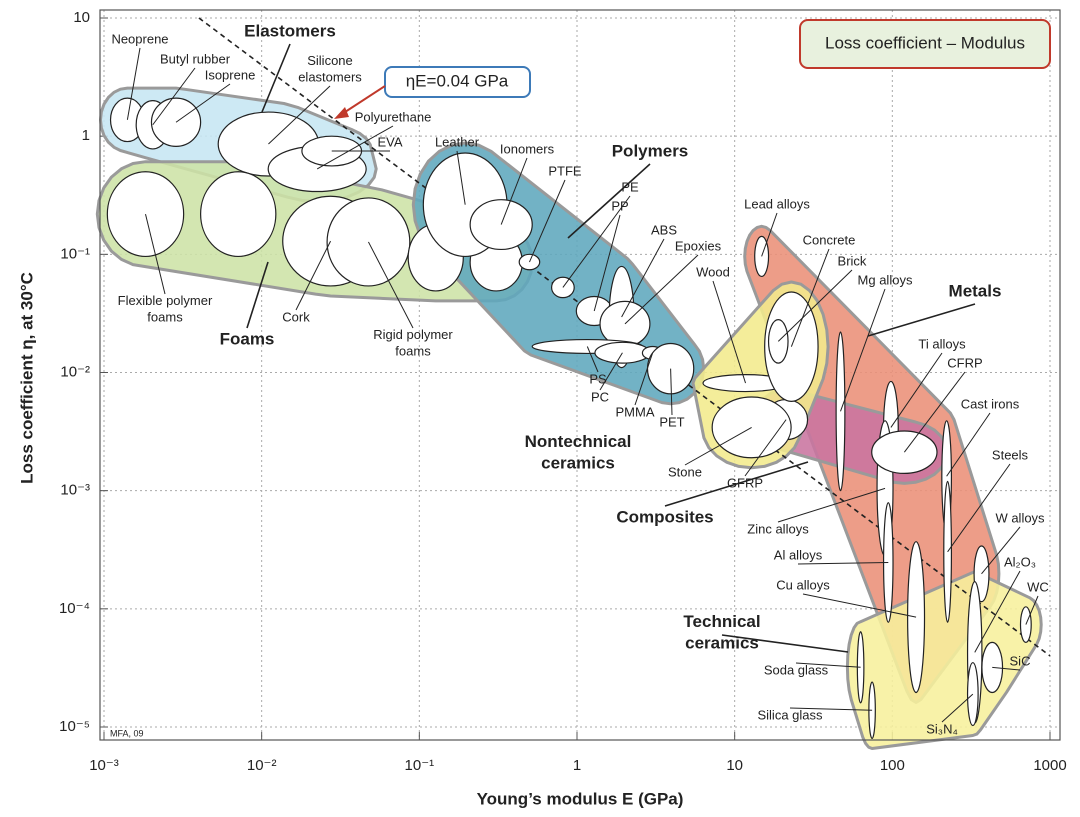  Describe the element at coordinates (796, 669) in the screenshot. I see `material-label: Soda glass` at that location.